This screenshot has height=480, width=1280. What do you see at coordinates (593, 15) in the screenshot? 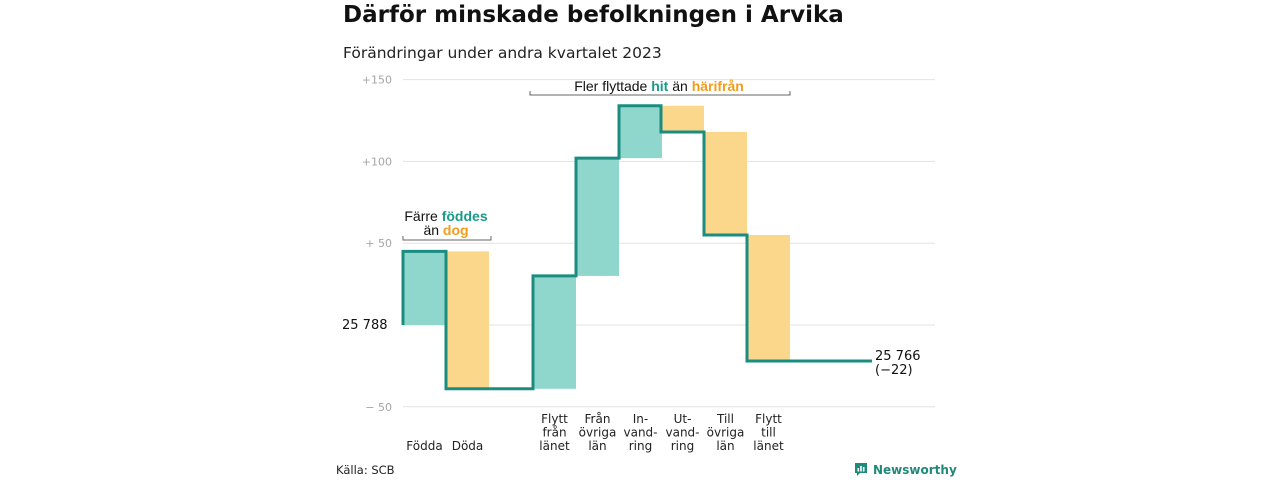
I see `chart-title: Därför minskade befolkningen i Arvika` at bounding box center [593, 15].